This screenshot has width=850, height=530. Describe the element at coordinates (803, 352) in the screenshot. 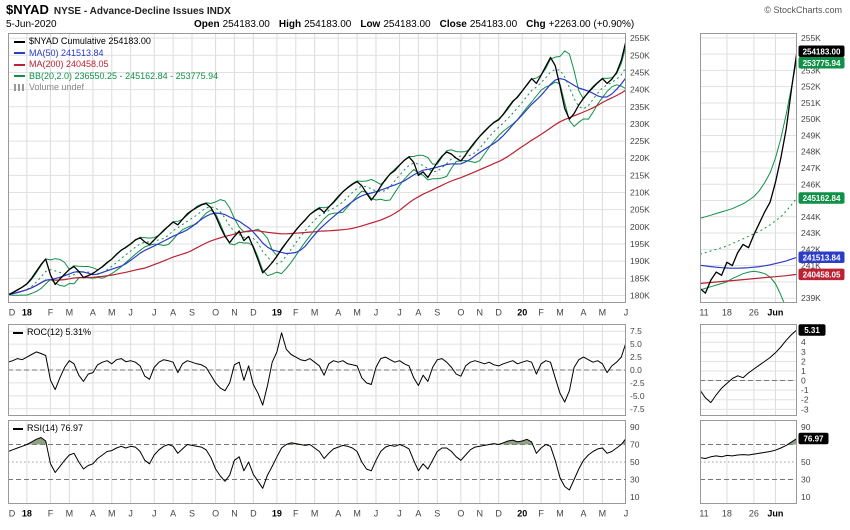

I see `svg-text: 3` at that location.